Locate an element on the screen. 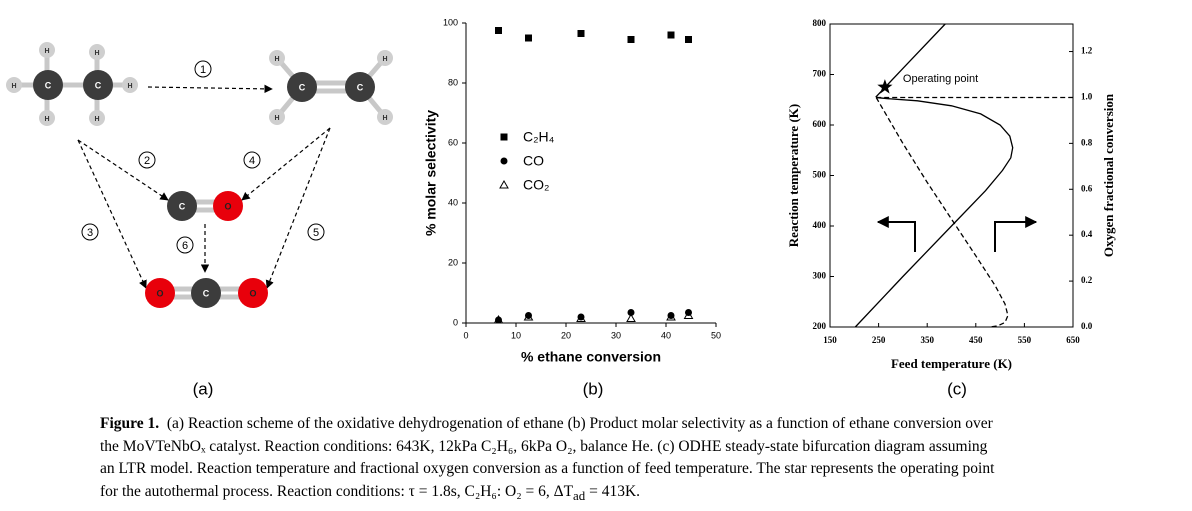  y-tick-label: 100 is located at coordinates (450, 22).